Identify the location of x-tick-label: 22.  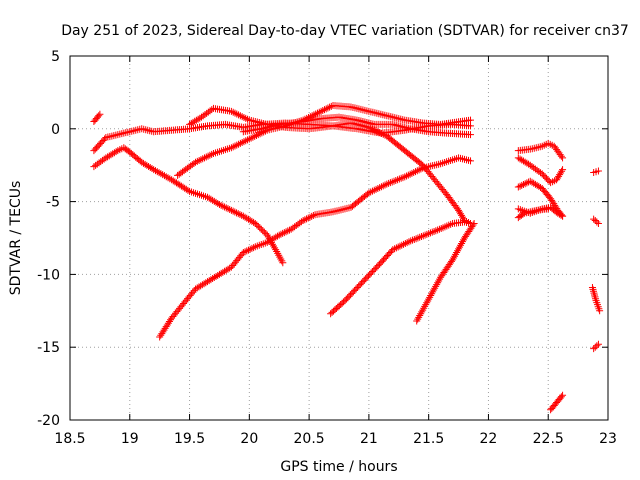
(489, 439).